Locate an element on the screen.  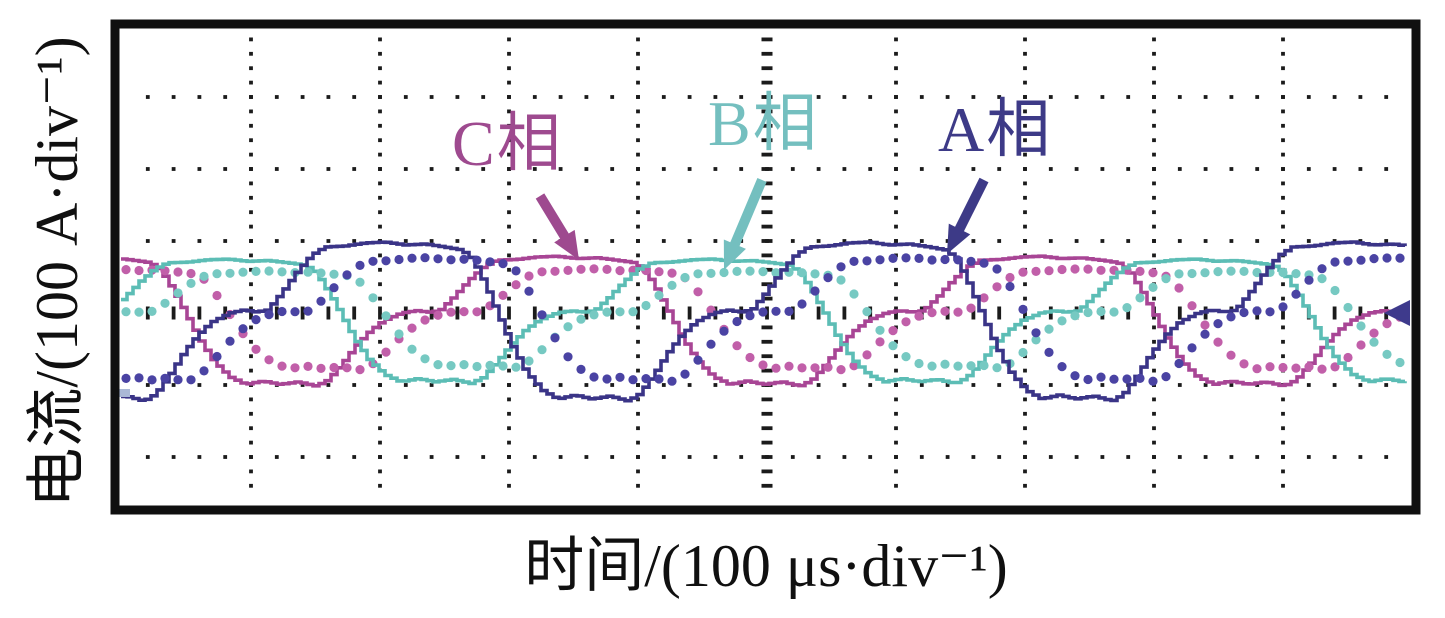
series-label-a-phase: A相 is located at coordinates (995, 129).